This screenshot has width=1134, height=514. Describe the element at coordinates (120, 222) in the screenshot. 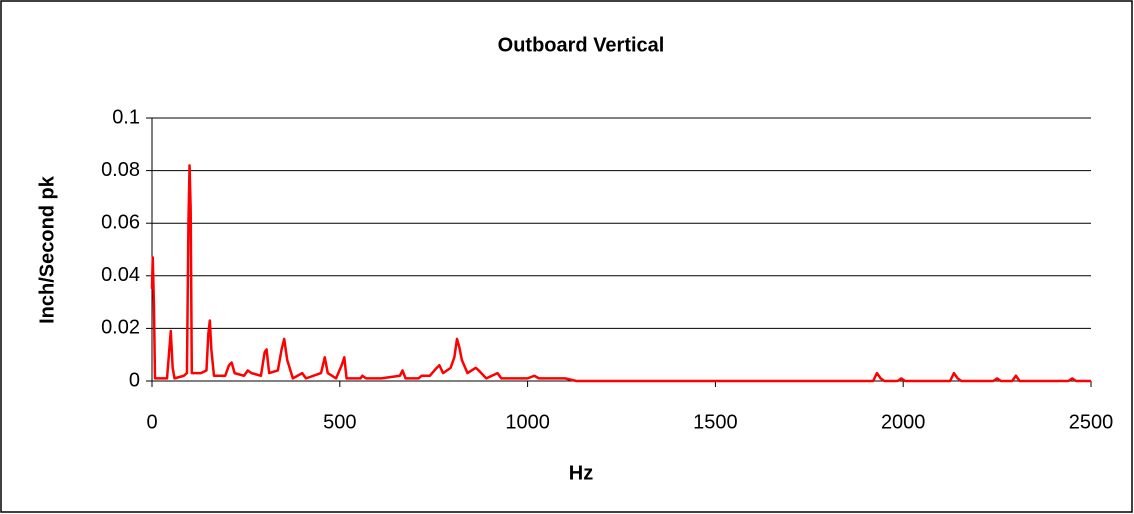

I see `y-tick-label: 0.06` at that location.